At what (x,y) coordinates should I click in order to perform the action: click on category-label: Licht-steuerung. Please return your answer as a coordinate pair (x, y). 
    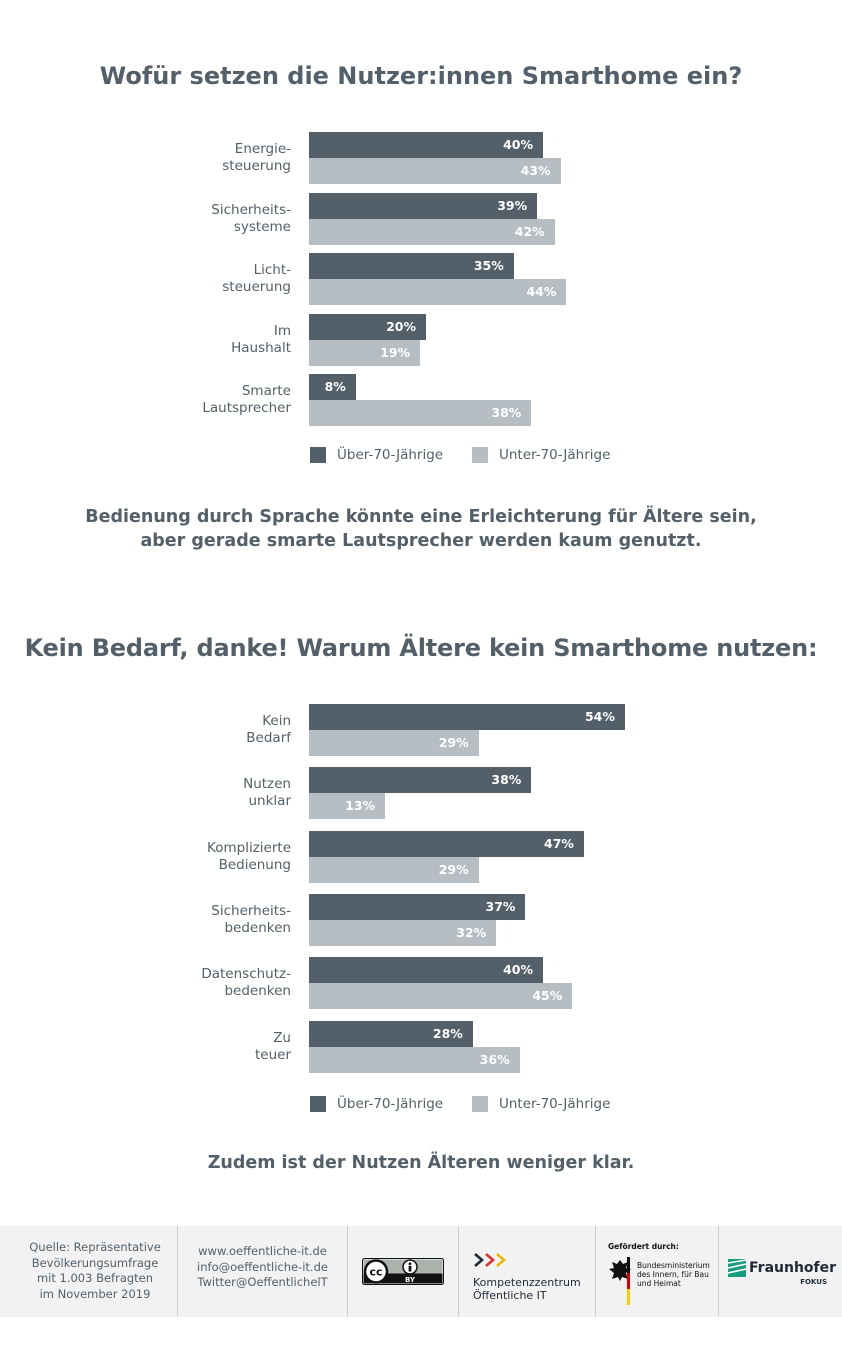
    Looking at the image, I should click on (256, 278).